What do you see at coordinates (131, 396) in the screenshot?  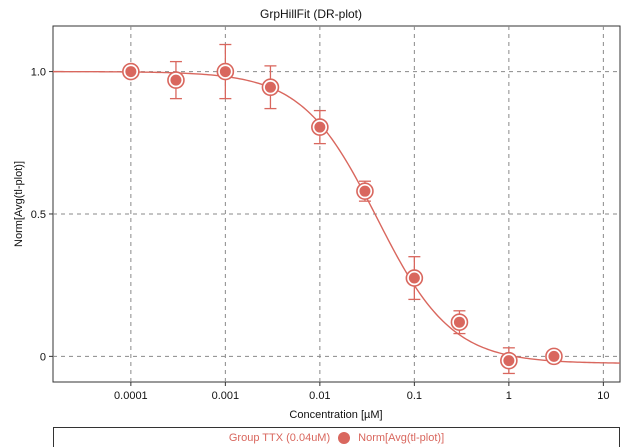 I see `x-tick-label: 0.0001` at bounding box center [131, 396].